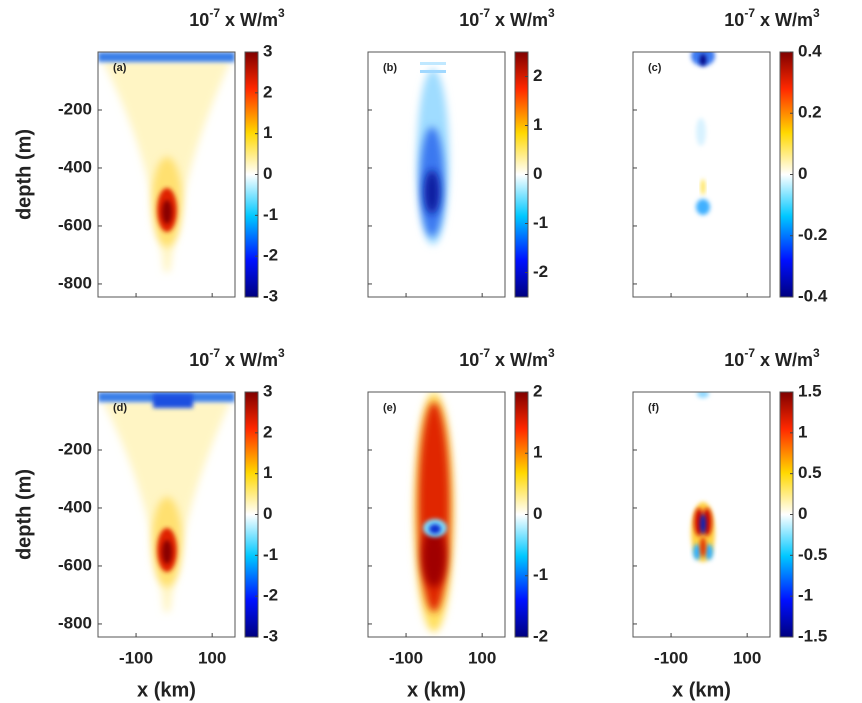  What do you see at coordinates (390, 408) in the screenshot?
I see `panel-label: (e)` at bounding box center [390, 408].